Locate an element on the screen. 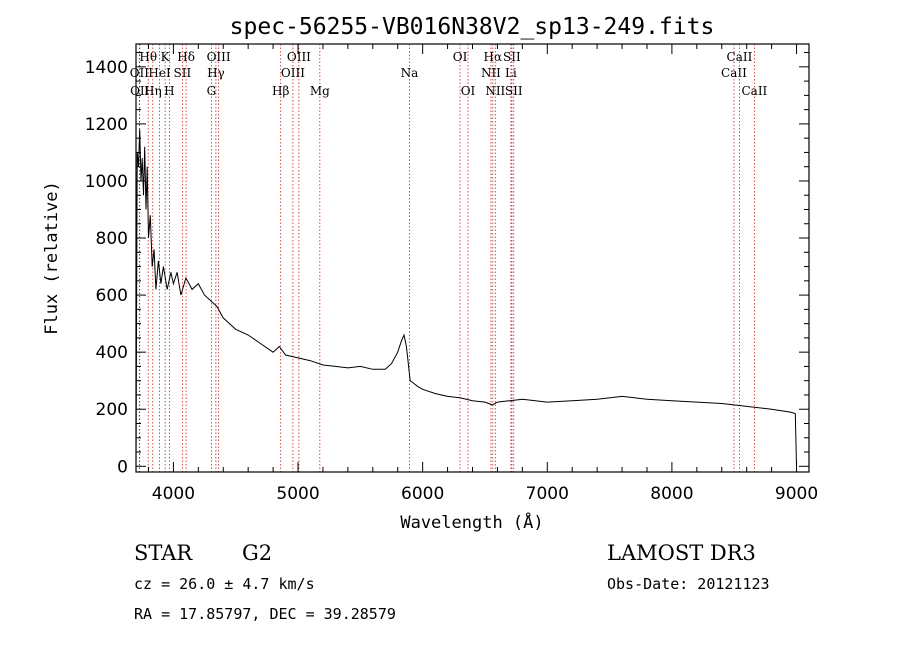 Image resolution: width=900 pixels, height=649 pixels. line-label-4: HeI is located at coordinates (159, 73).